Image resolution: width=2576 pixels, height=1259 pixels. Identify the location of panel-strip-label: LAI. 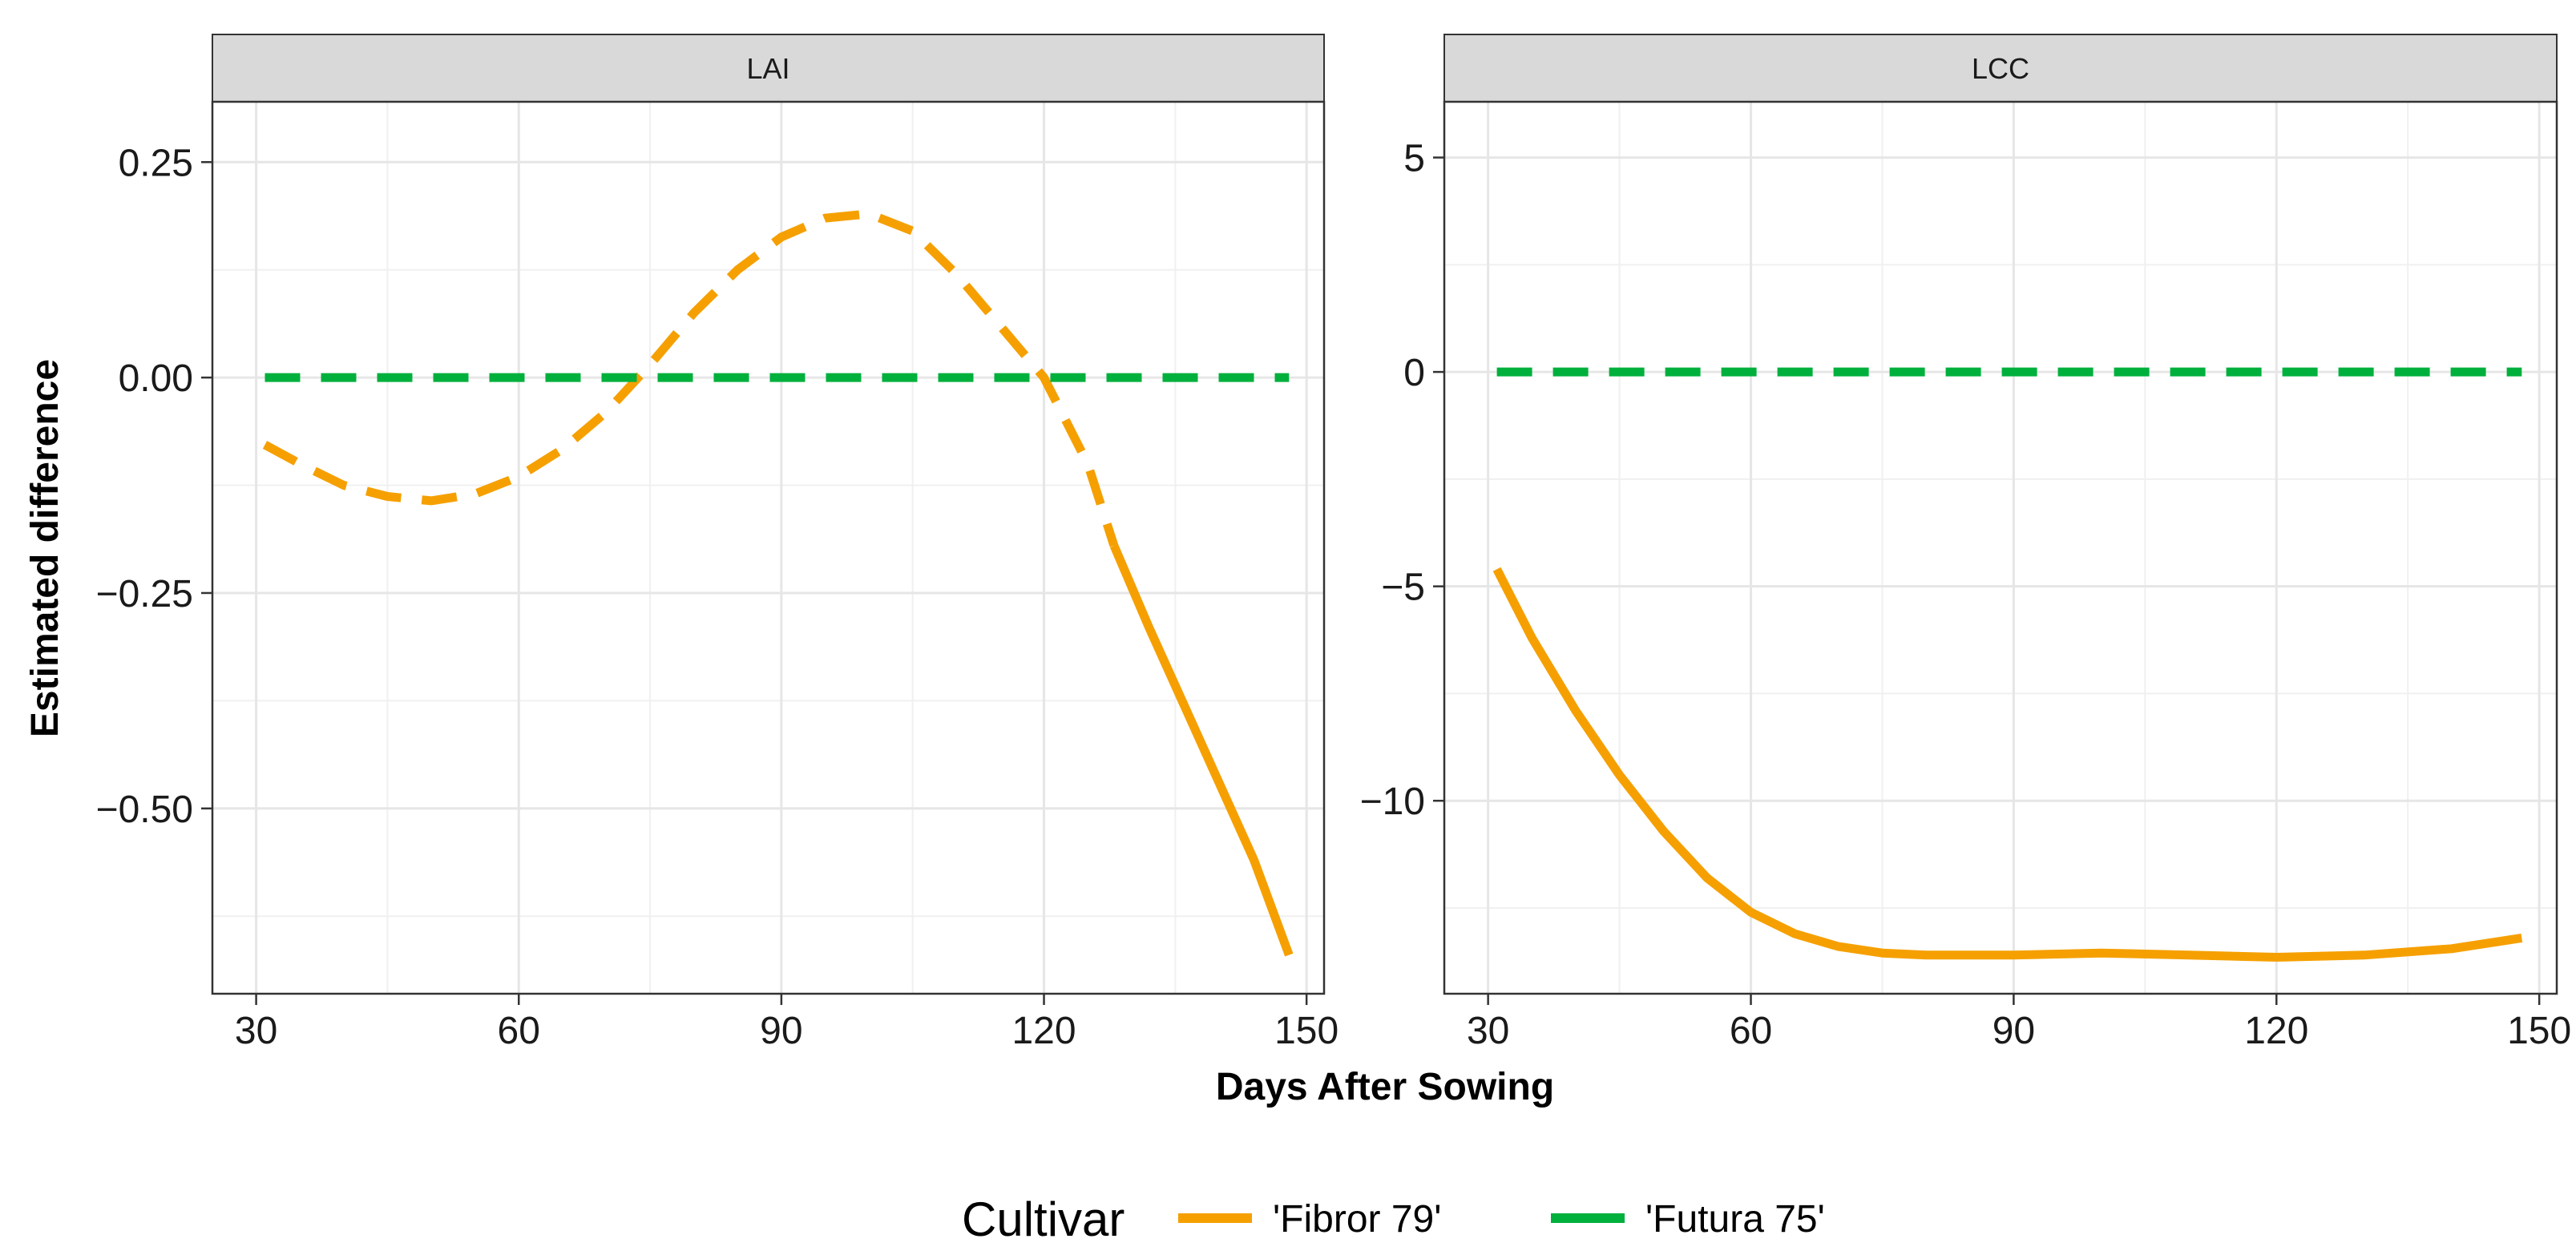
(768, 68).